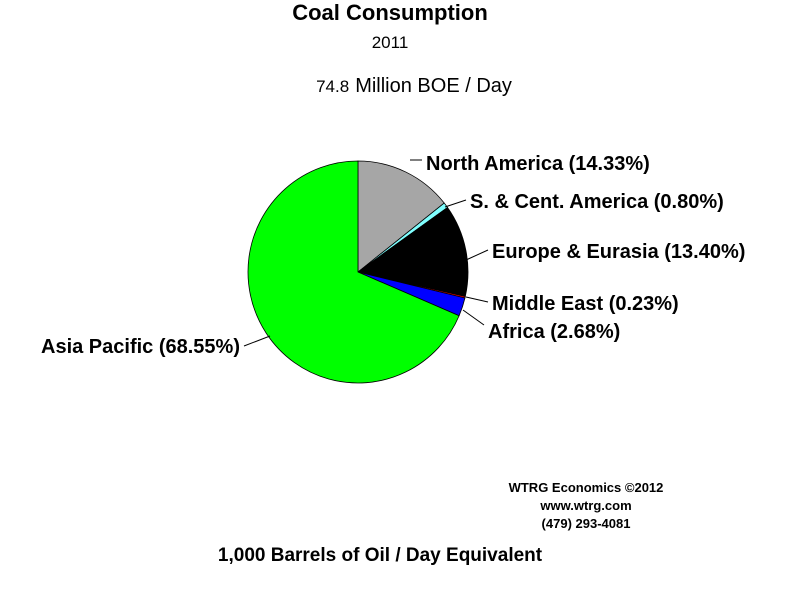 This screenshot has height=600, width=800. Describe the element at coordinates (554, 332) in the screenshot. I see `slice-label: Africa (2.68%)` at that location.